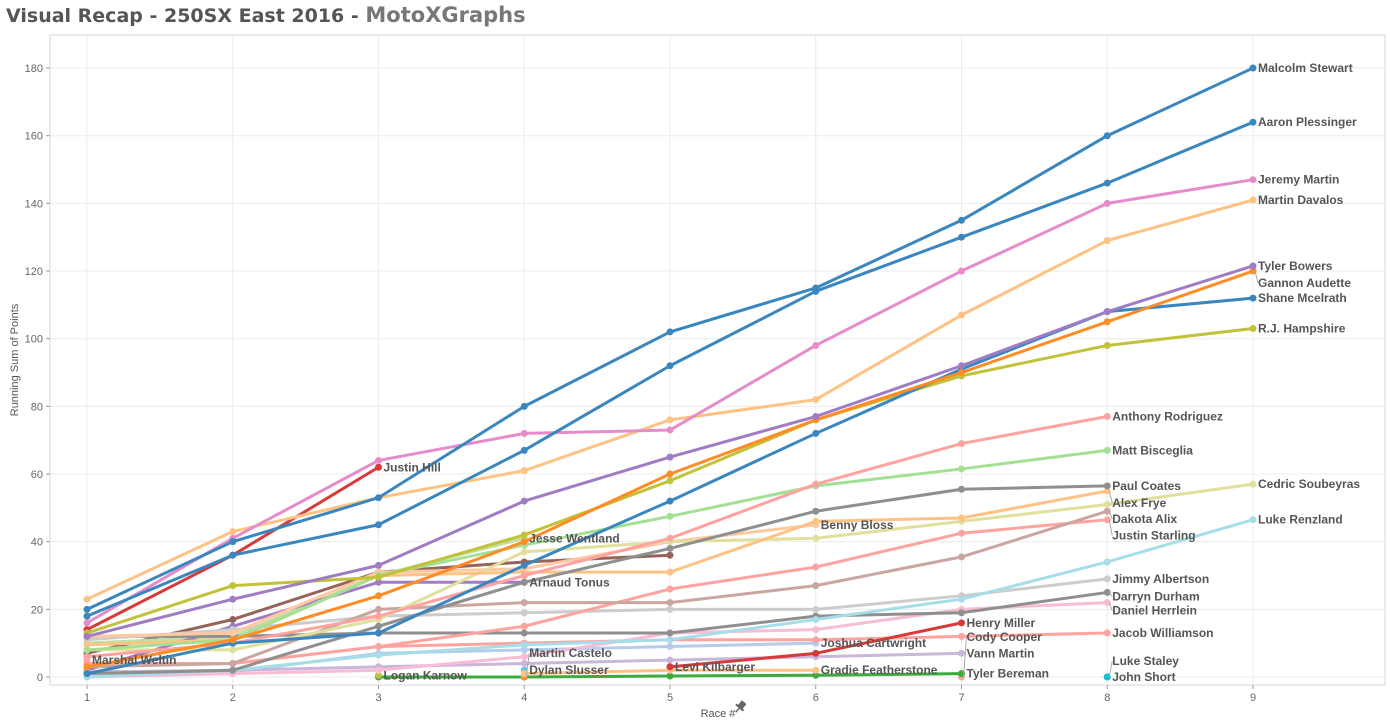 This screenshot has height=721, width=1390. Describe the element at coordinates (1107, 677) in the screenshot. I see `series-john-short` at that location.